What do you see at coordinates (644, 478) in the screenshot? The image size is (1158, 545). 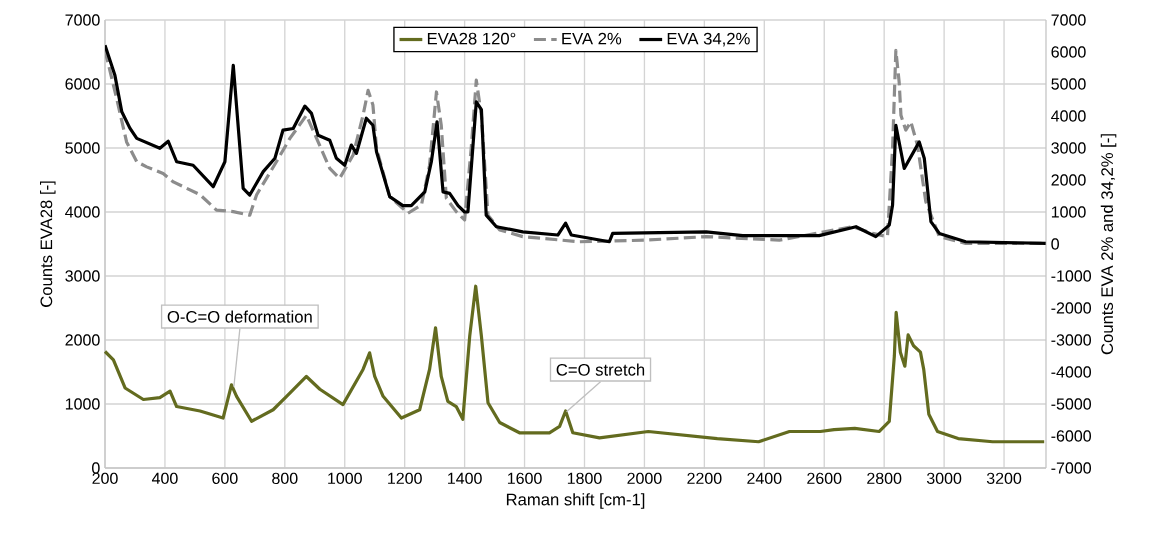 I see `x-tick-label: 2000` at bounding box center [644, 478].